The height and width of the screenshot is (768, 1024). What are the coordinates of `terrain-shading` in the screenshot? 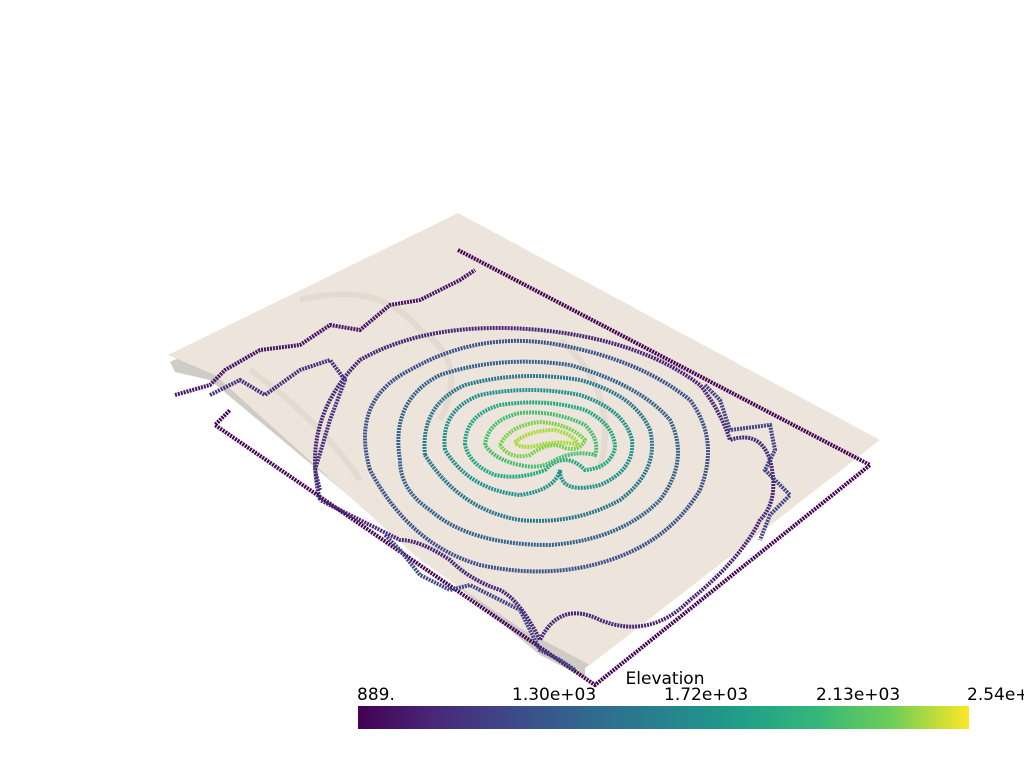 It's located at (428, 386).